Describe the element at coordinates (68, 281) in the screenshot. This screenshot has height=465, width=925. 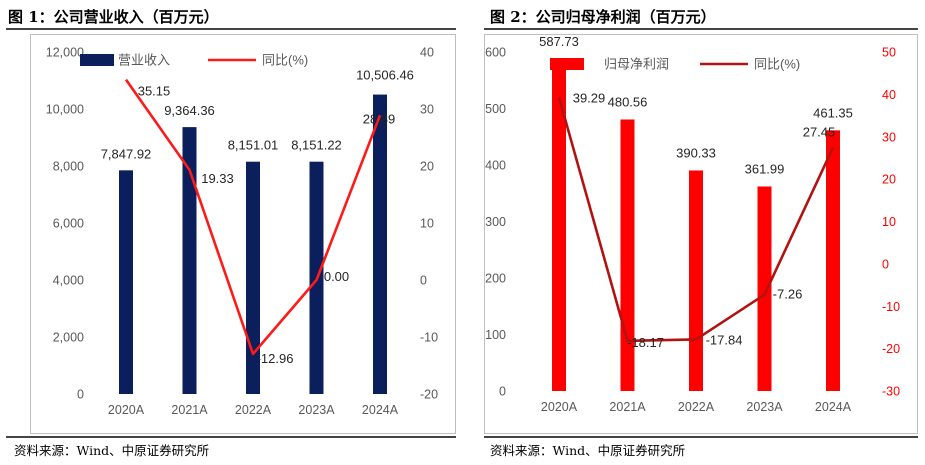
I see `left-axis-tick-label: 4,000` at that location.